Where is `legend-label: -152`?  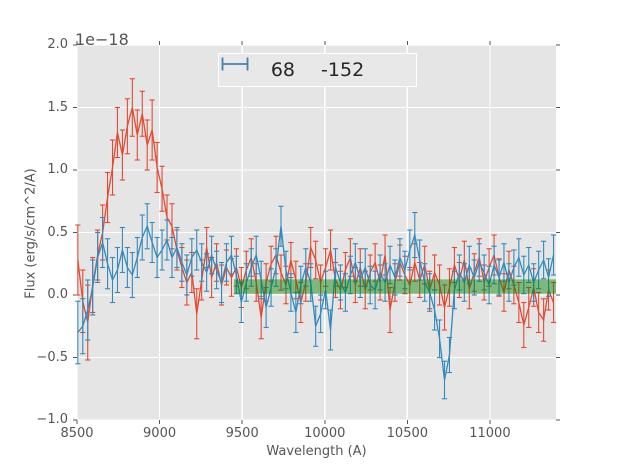
legend-label: -152 is located at coordinates (343, 69).